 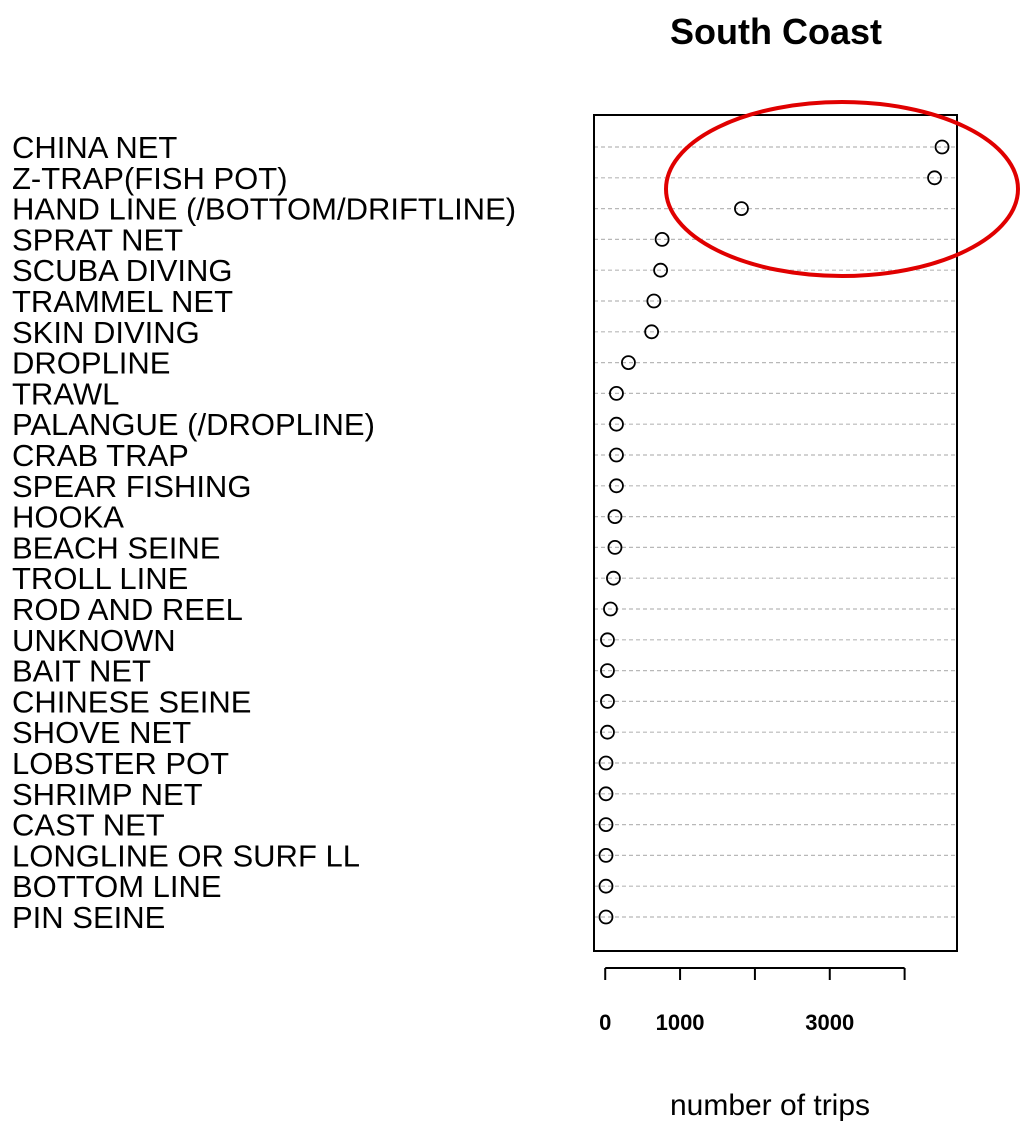 What do you see at coordinates (776, 31) in the screenshot?
I see `chart-title: South Coast` at bounding box center [776, 31].